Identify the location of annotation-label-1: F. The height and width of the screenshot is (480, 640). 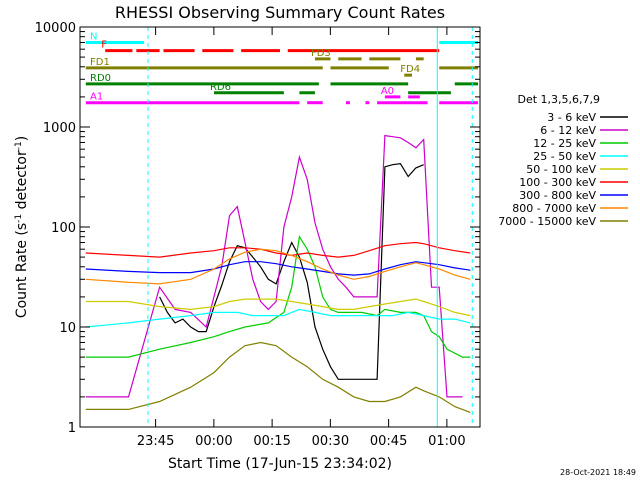
(104, 45).